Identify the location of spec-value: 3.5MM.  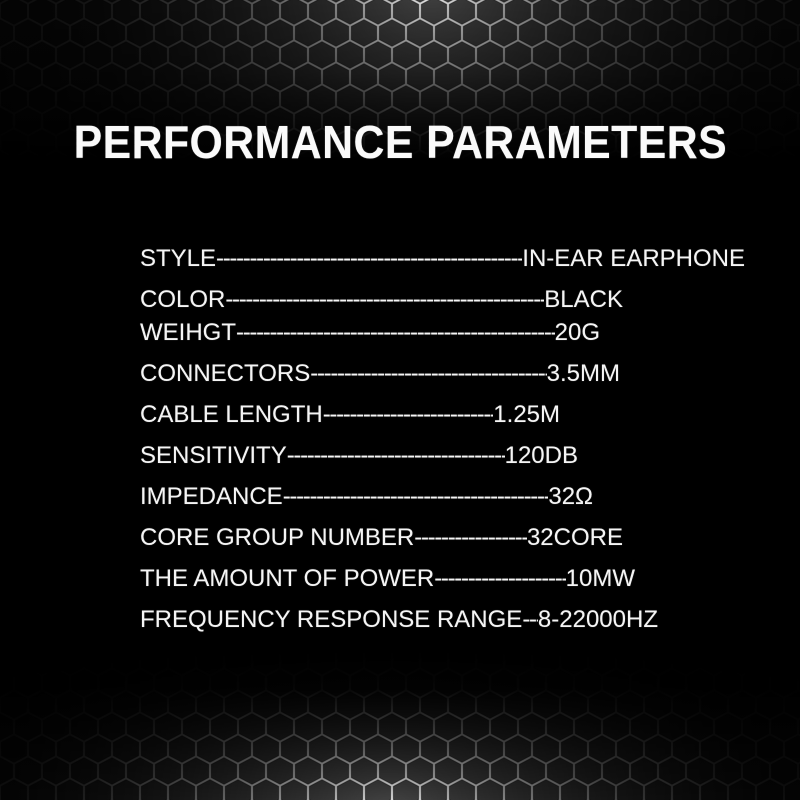
(583, 373).